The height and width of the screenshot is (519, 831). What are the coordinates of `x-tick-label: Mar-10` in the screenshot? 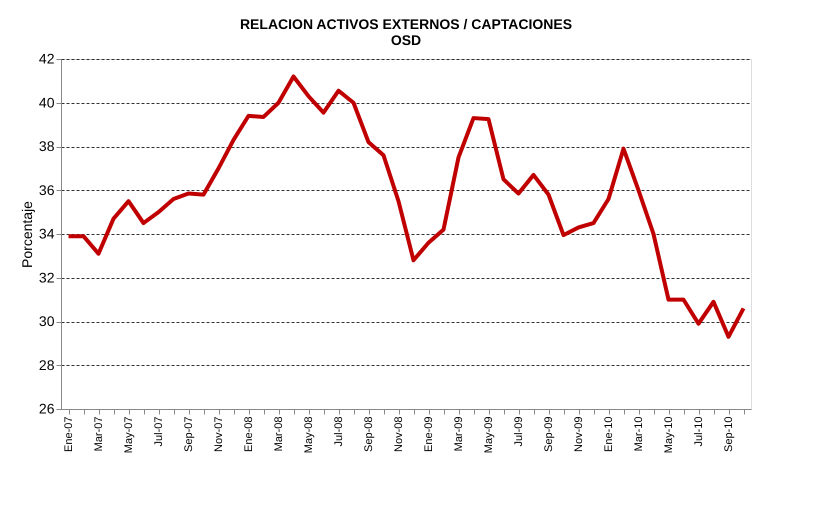 It's located at (639, 434).